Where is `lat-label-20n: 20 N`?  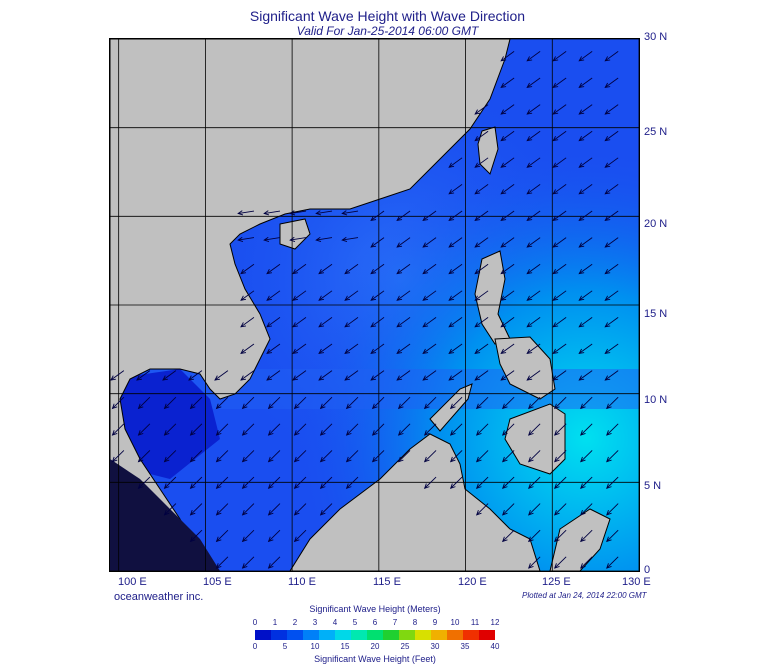
lat-label-20n: 20 N is located at coordinates (656, 224).